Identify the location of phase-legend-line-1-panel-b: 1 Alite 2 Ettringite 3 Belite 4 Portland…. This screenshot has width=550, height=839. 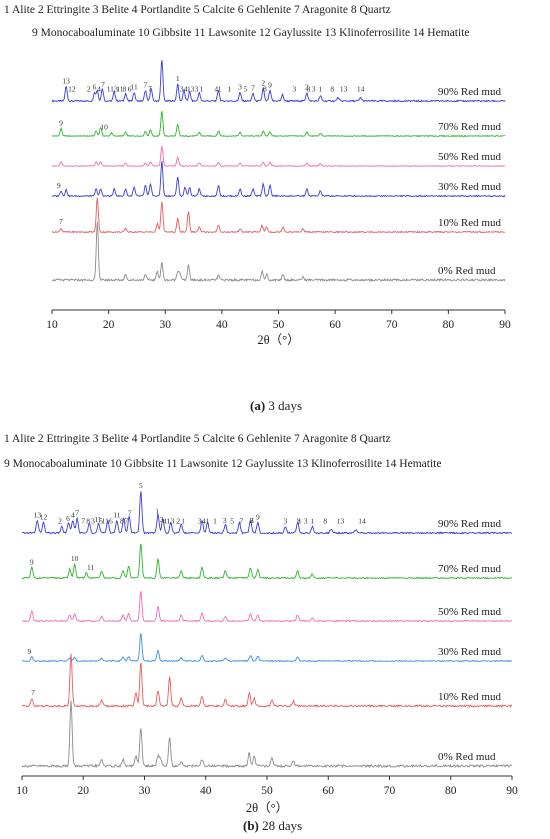
(197, 439).